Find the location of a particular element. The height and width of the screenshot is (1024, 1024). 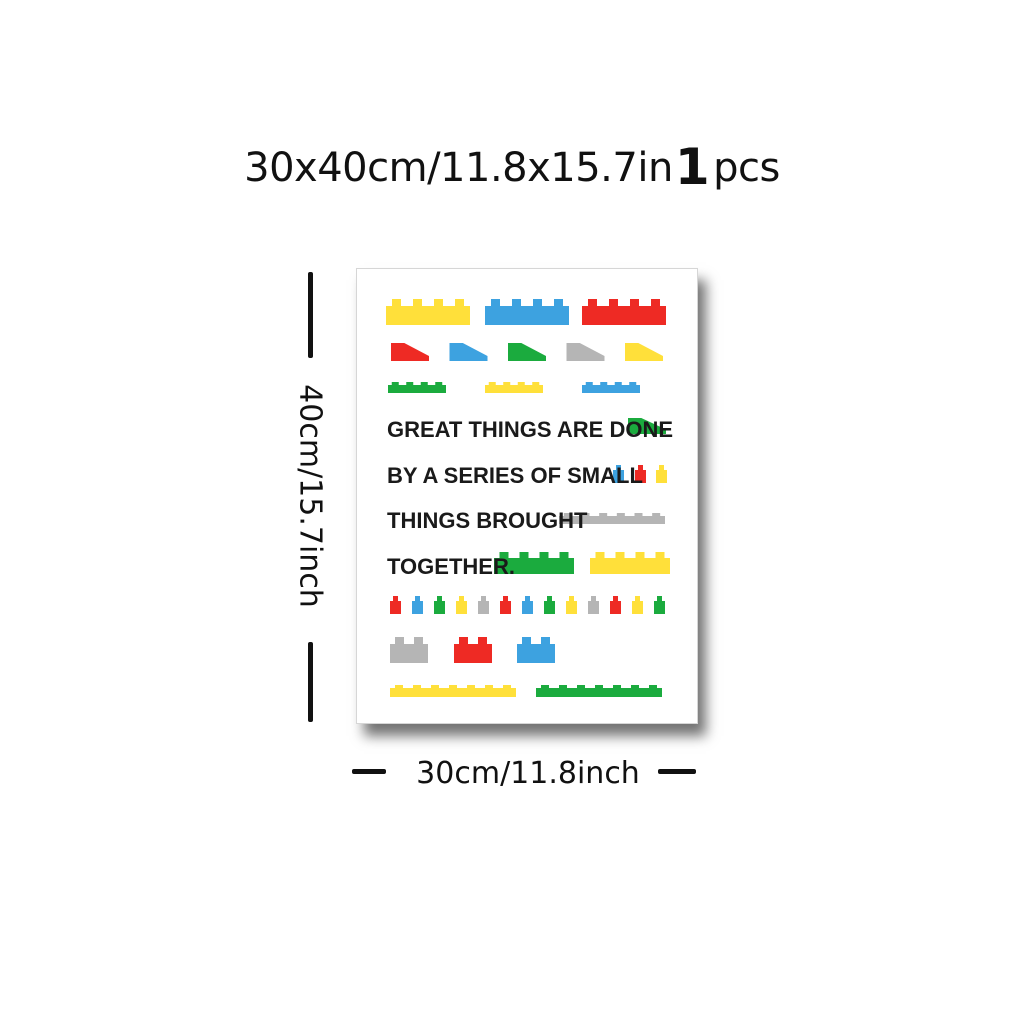

quote-line-4: TOGETHER. is located at coordinates (451, 566).